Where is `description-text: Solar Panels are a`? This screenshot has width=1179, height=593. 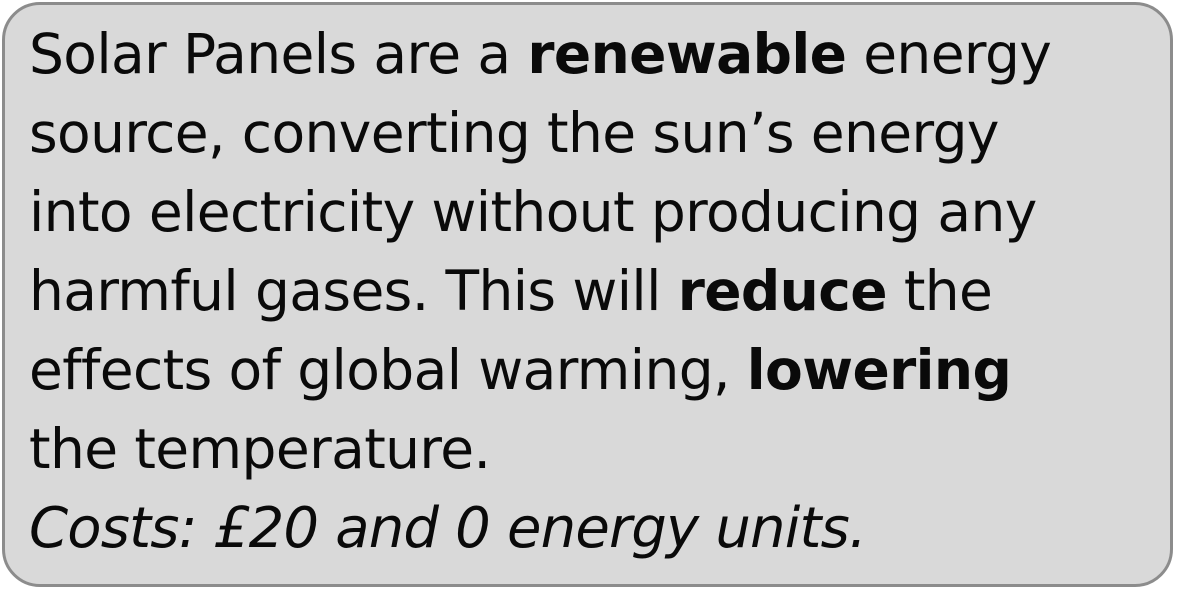 description-text: Solar Panels are a is located at coordinates (278, 54).